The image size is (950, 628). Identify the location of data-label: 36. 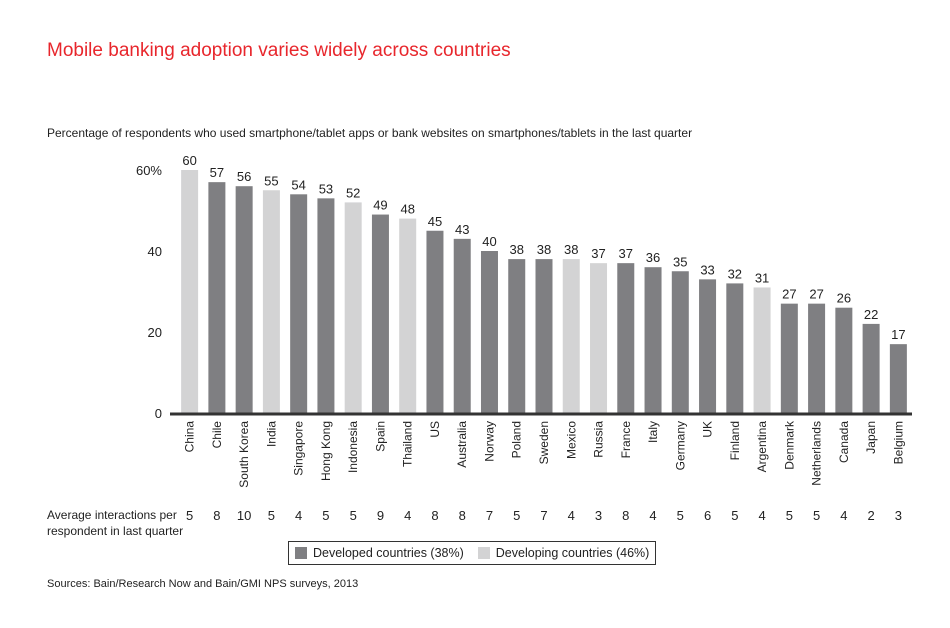
(653, 257).